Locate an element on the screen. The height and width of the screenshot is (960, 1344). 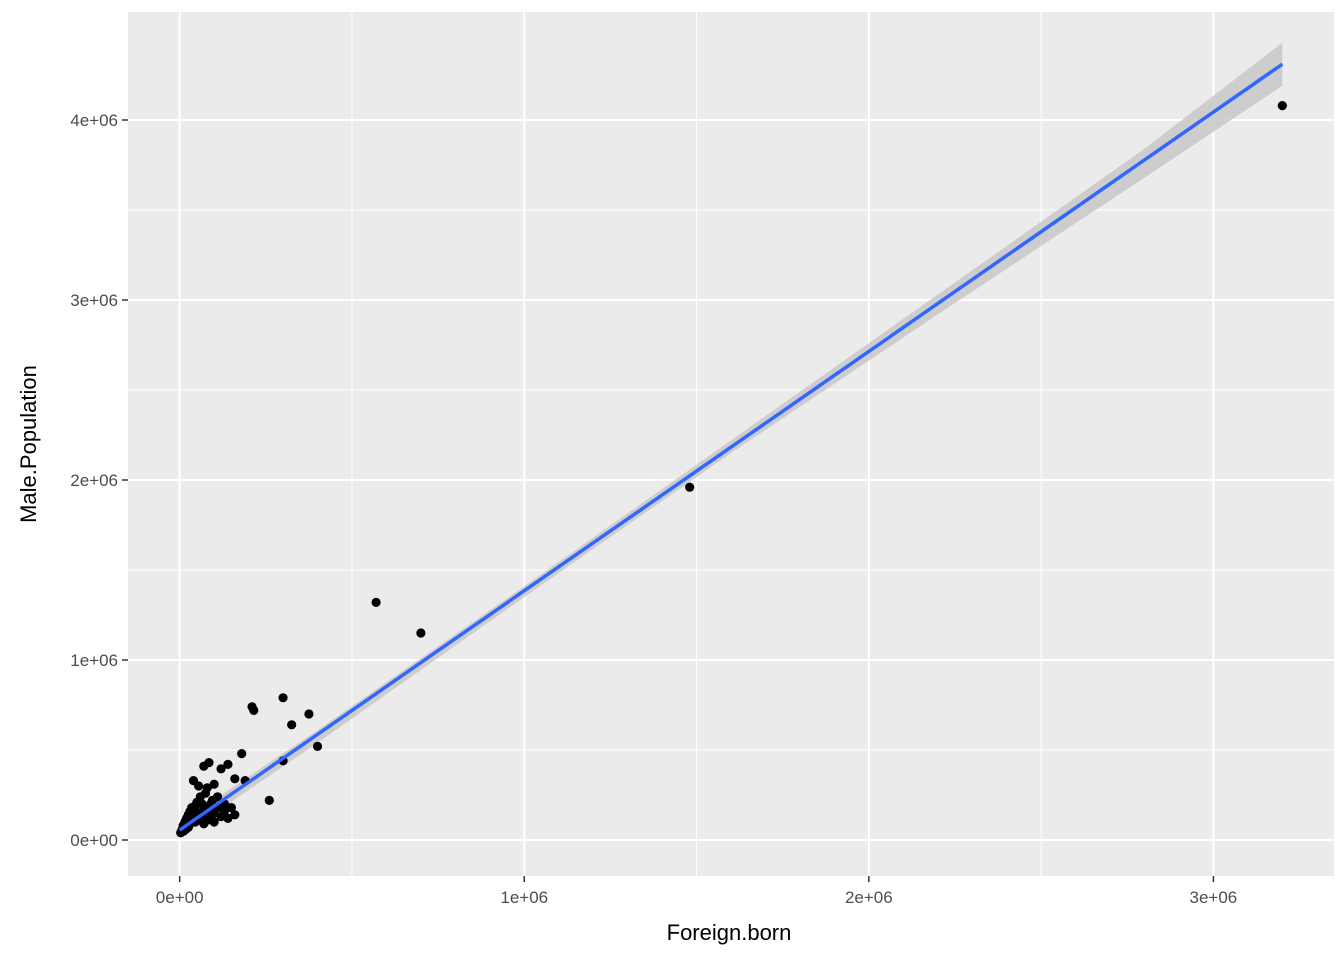
x-axis-ticks: 0e+00 1e+06 2e+06 3e+06 is located at coordinates (696, 891).